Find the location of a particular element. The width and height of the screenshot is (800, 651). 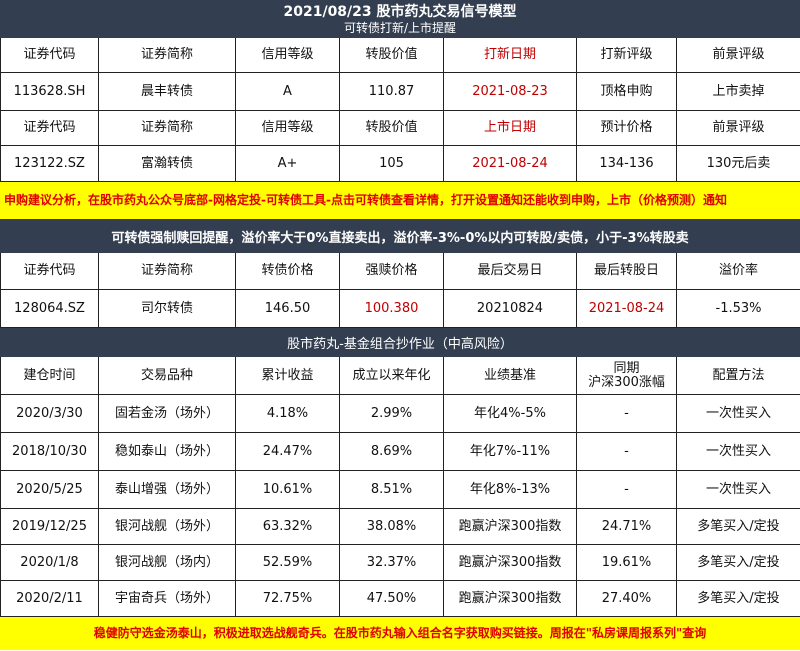

header-cell: 强赎价格 is located at coordinates (392, 271).